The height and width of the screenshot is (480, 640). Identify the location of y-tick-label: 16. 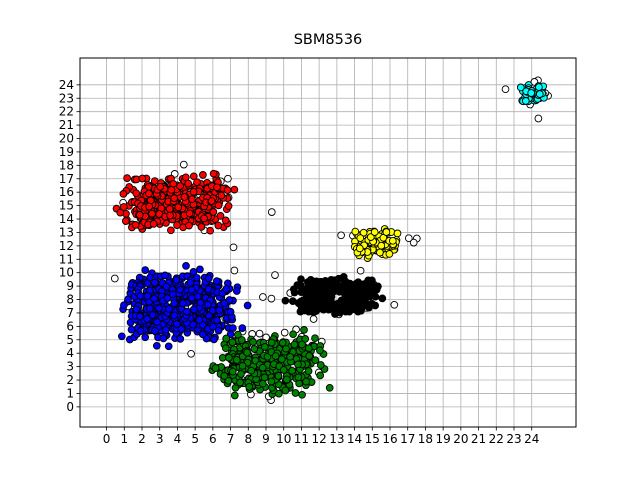
(66, 192).